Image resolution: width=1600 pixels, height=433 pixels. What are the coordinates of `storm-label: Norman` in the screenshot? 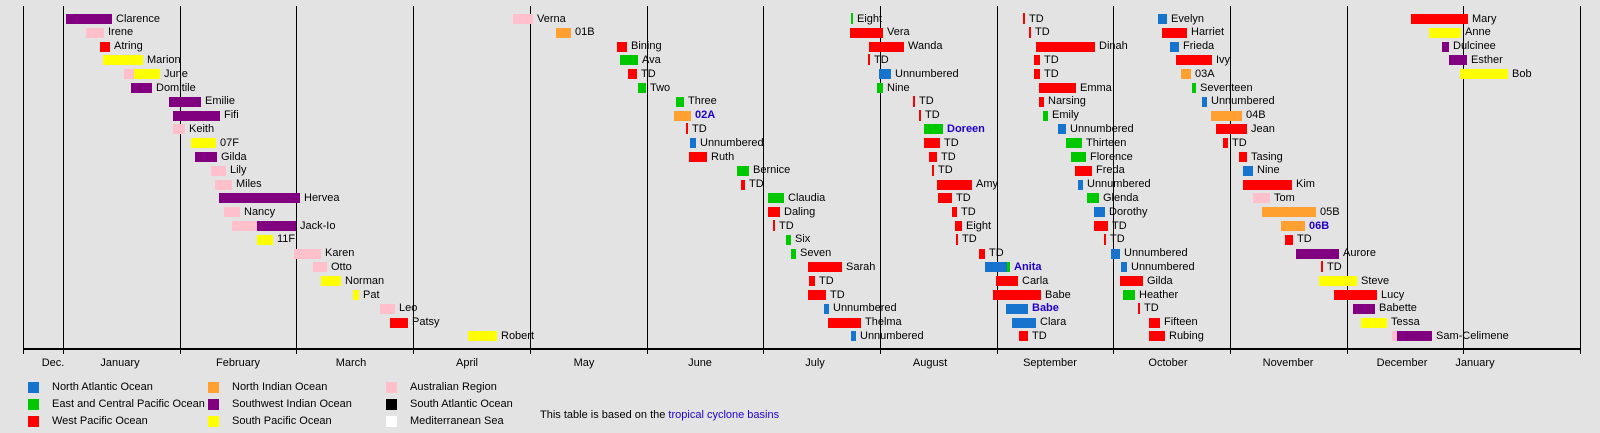 It's located at (365, 280).